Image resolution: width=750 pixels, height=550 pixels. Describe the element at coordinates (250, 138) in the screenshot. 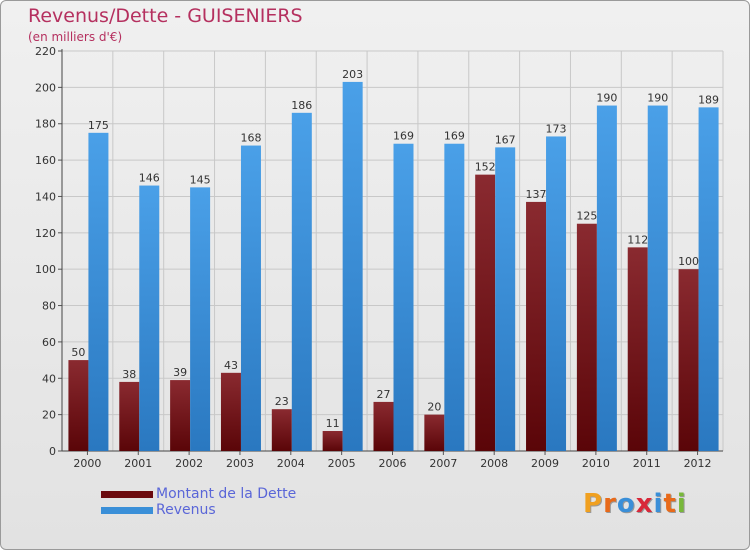

I see `data-label-revenus: 168` at that location.